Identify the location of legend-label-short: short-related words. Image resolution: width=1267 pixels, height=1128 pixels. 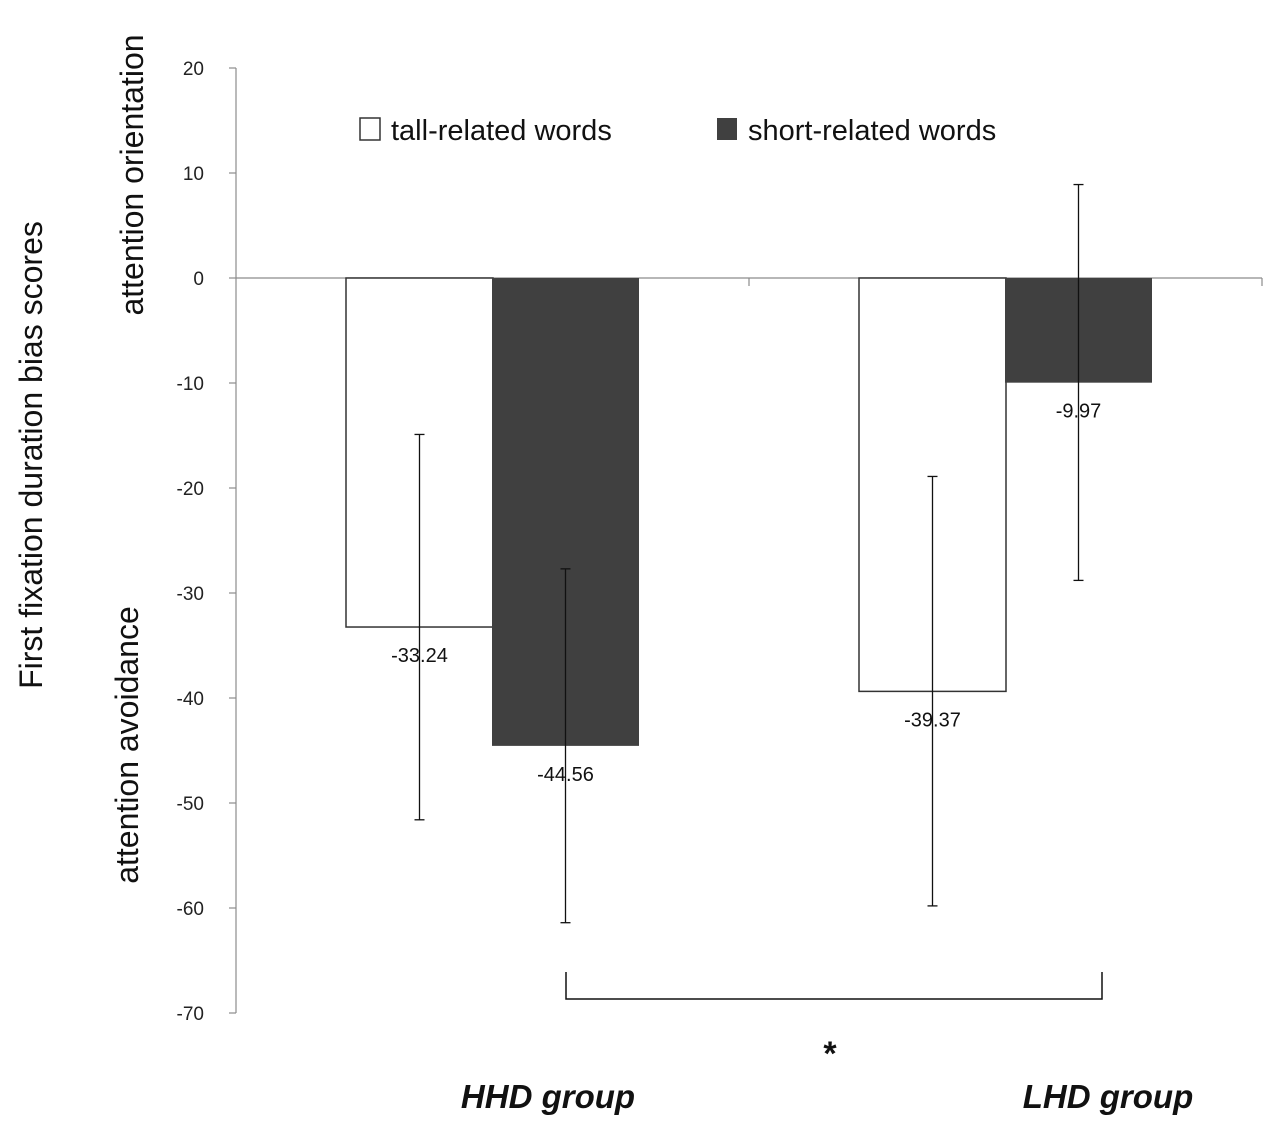
(872, 131).